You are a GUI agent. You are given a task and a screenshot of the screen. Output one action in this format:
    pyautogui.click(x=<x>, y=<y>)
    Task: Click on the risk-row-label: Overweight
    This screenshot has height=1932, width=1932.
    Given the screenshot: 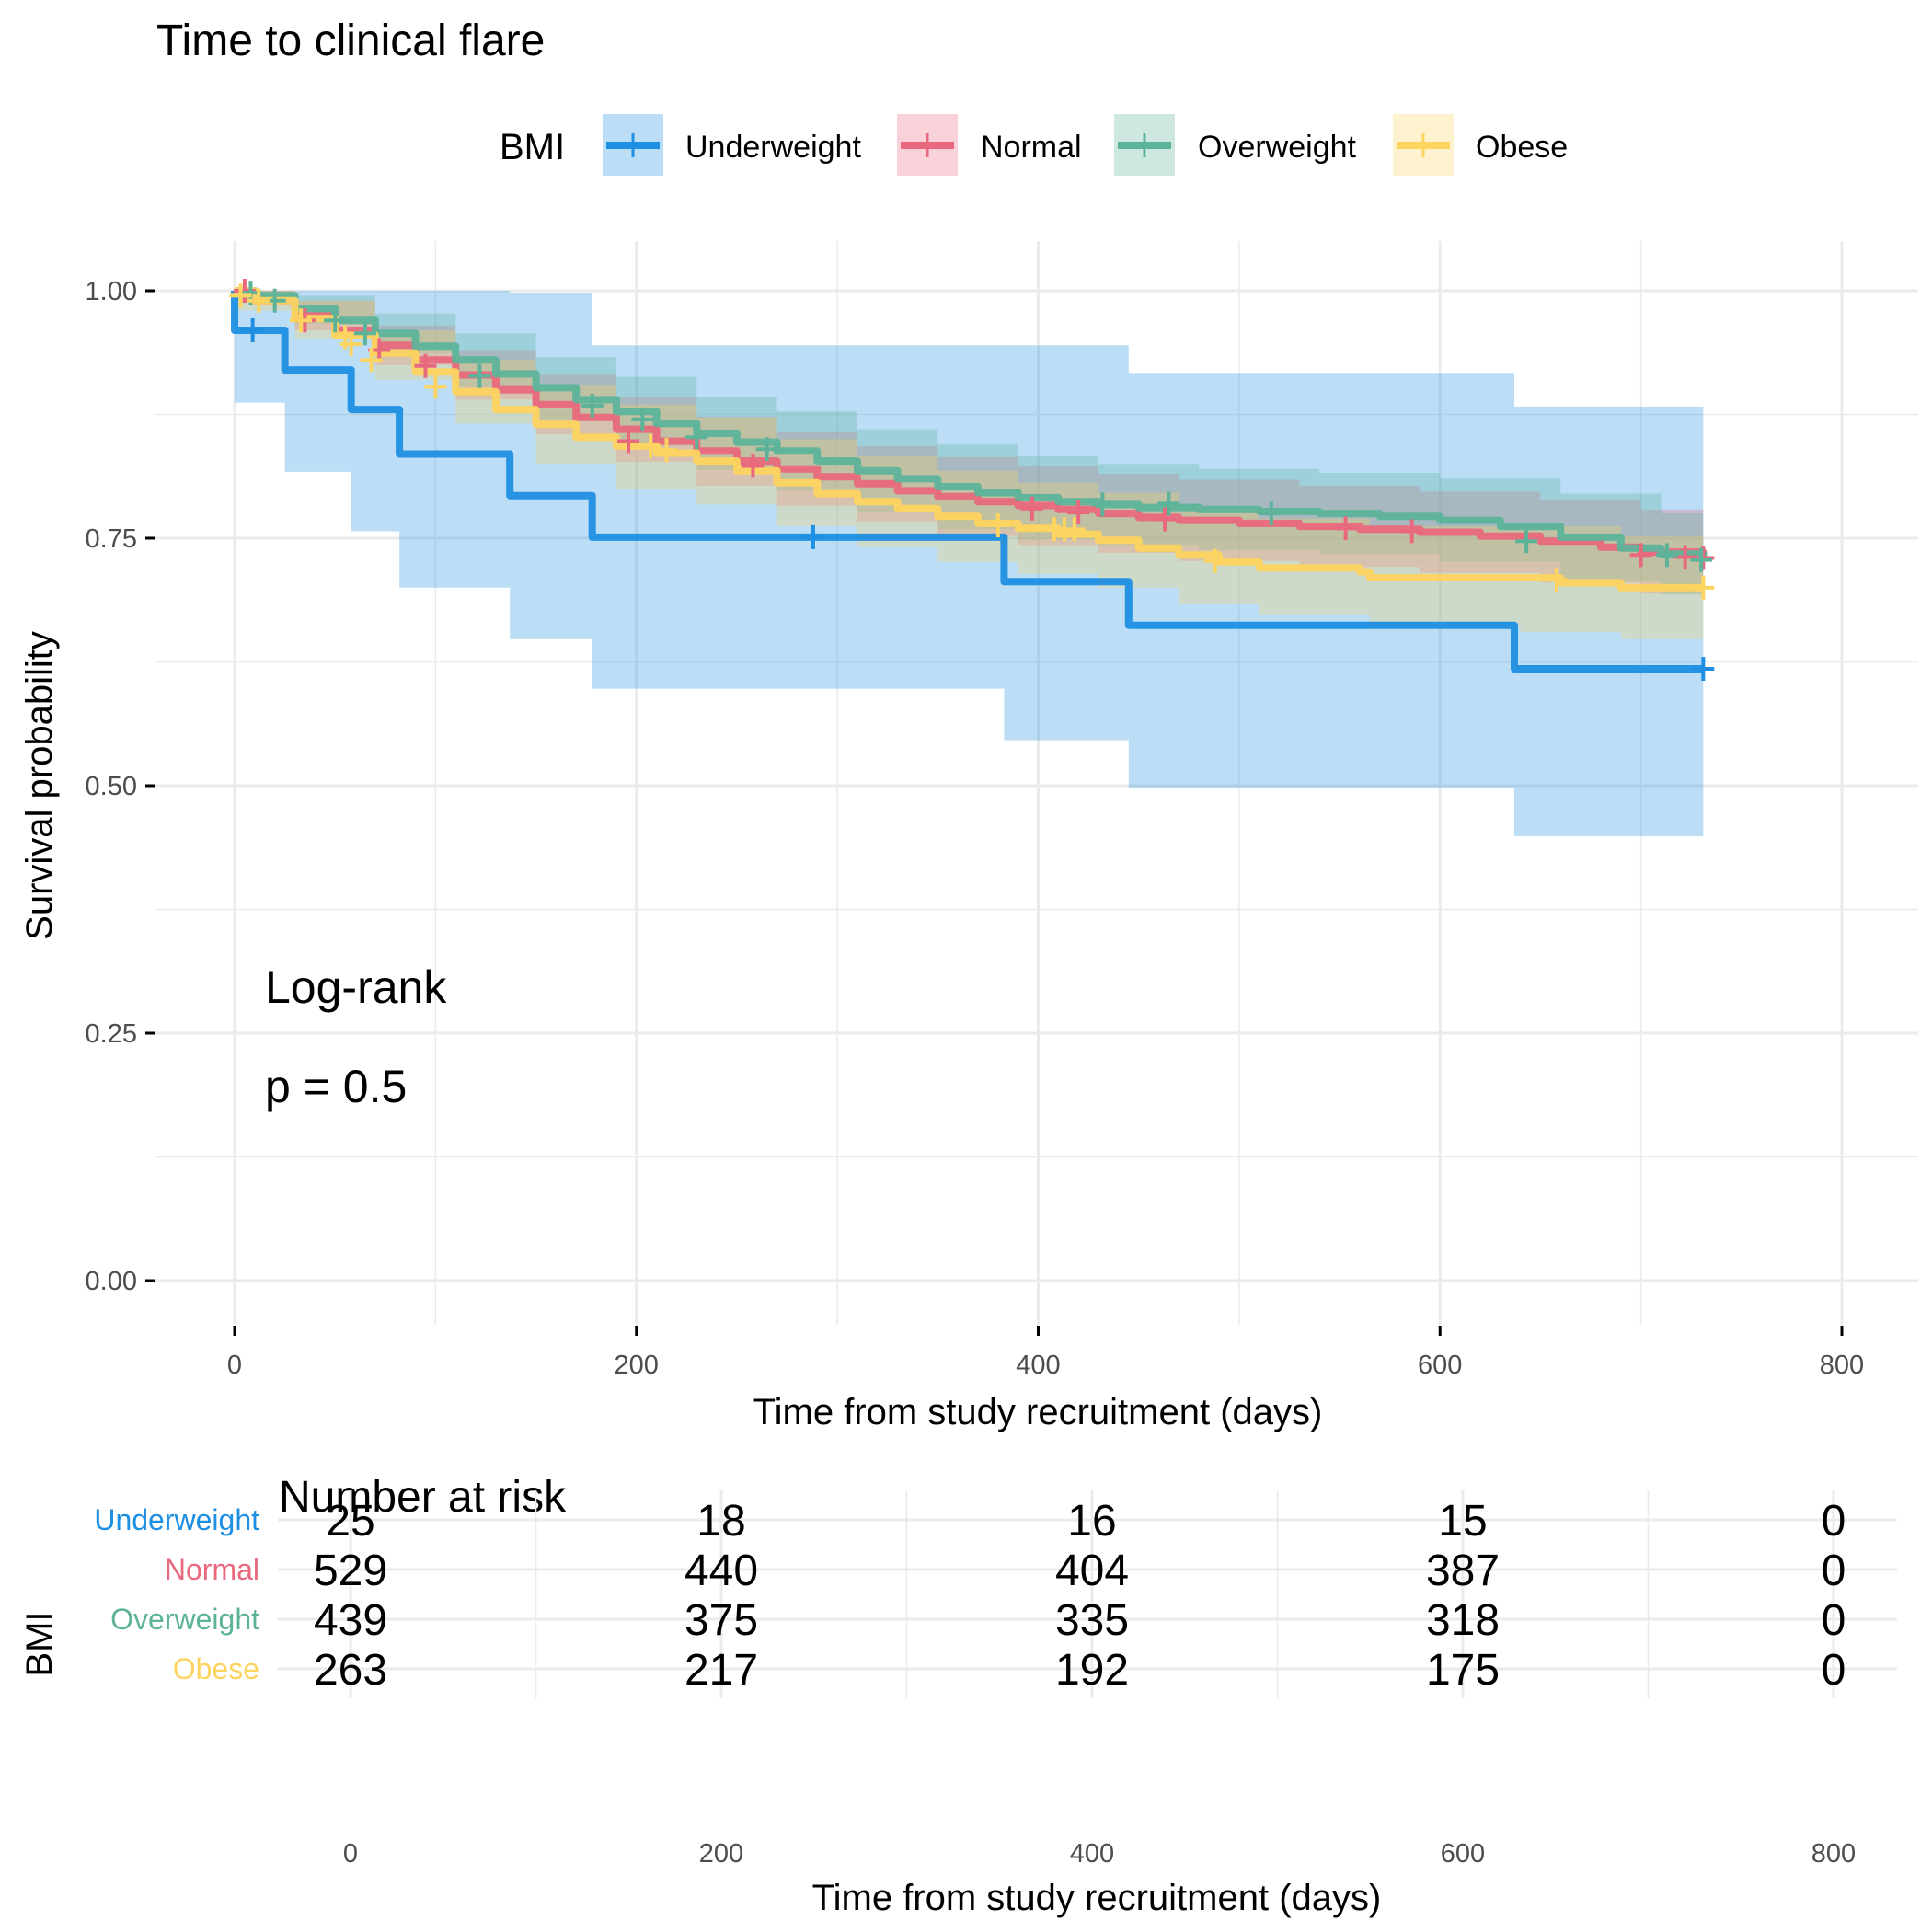 What is the action you would take?
    pyautogui.click(x=184, y=1619)
    